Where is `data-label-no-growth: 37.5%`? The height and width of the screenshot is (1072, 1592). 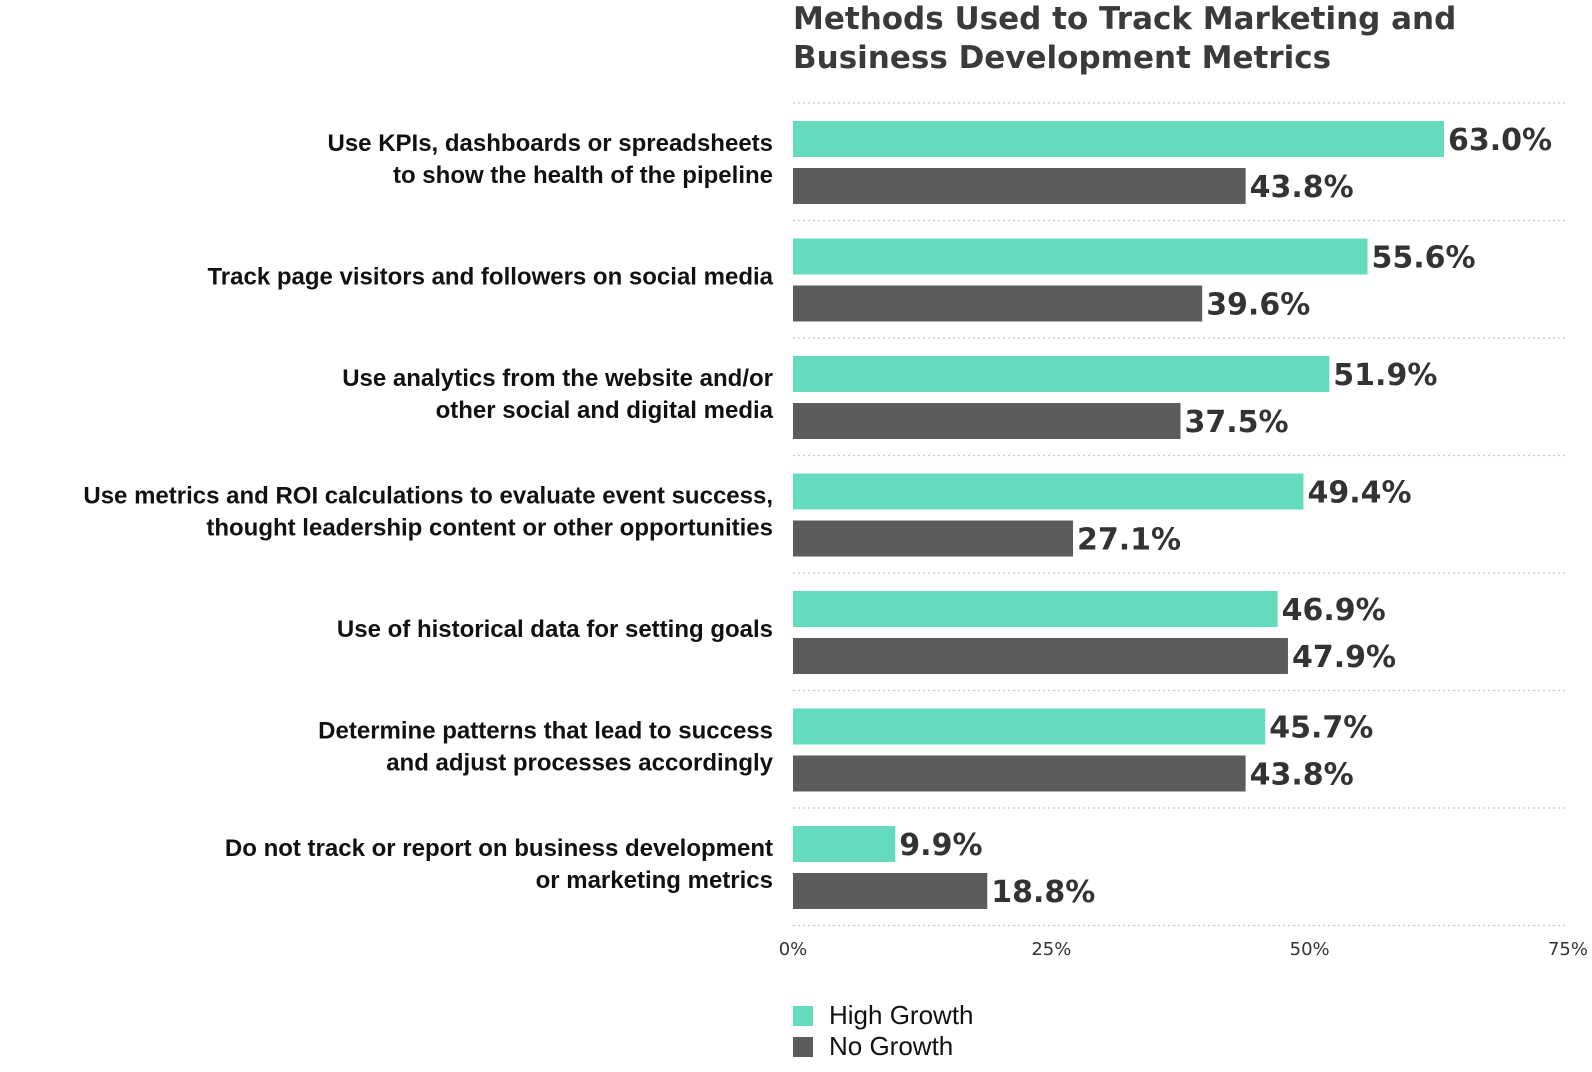
data-label-no-growth: 37.5% is located at coordinates (1237, 422).